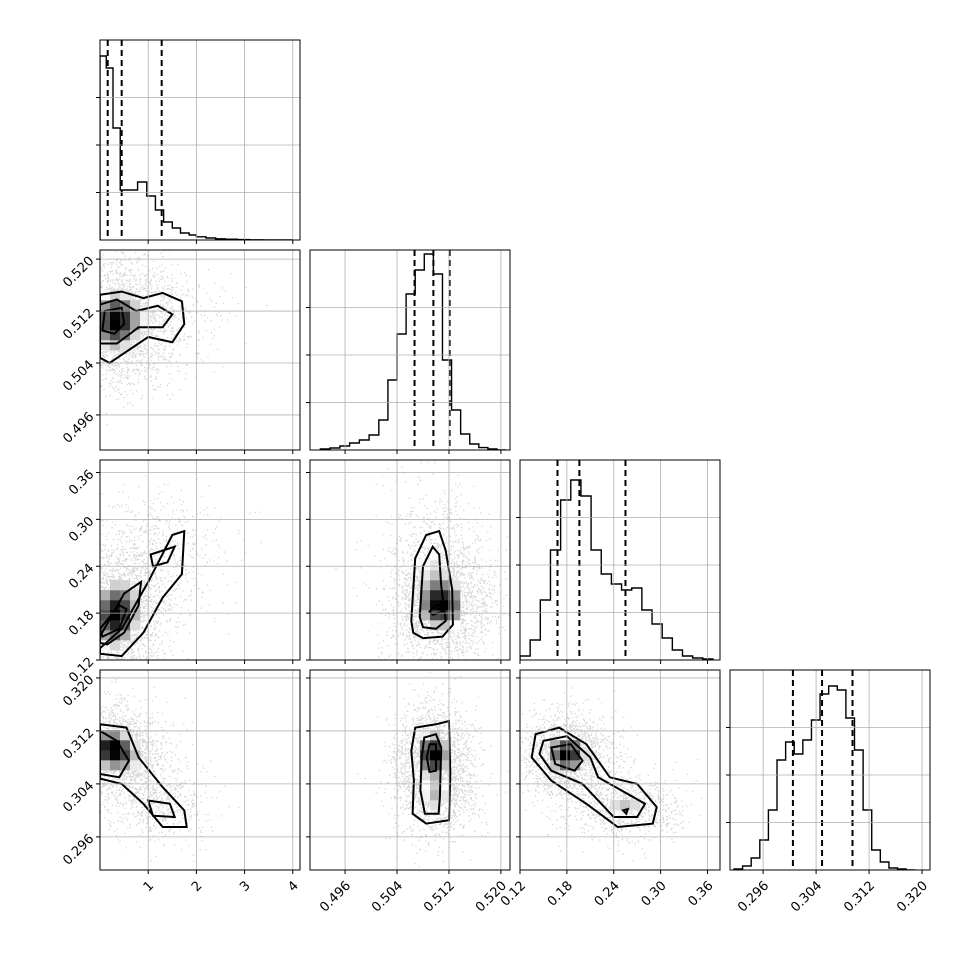 The height and width of the screenshot is (970, 970). I want to click on scatter-panel-0-1: 0.496 0.504 0.512 0.520, so click(180, 351).